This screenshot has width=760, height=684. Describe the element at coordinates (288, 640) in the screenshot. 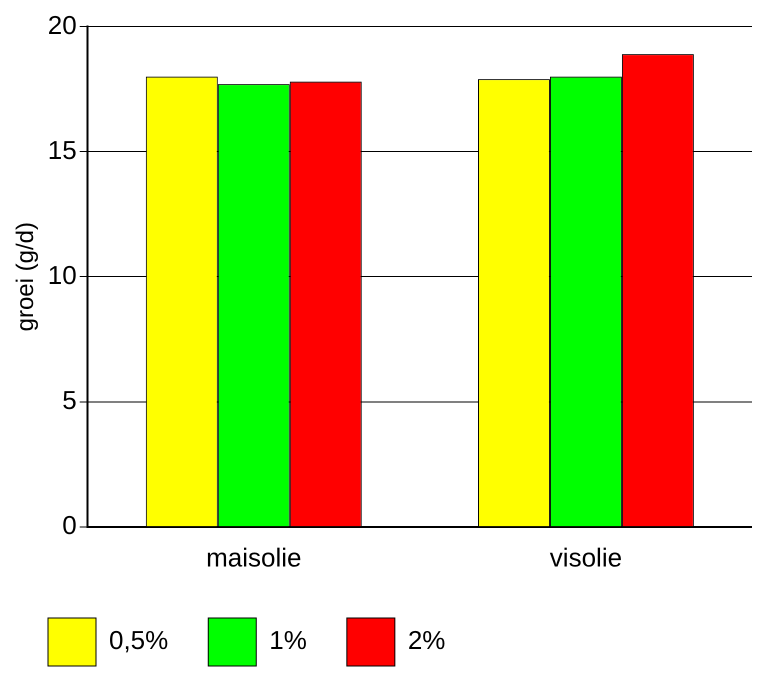

I see `legend-label: 1%` at that location.